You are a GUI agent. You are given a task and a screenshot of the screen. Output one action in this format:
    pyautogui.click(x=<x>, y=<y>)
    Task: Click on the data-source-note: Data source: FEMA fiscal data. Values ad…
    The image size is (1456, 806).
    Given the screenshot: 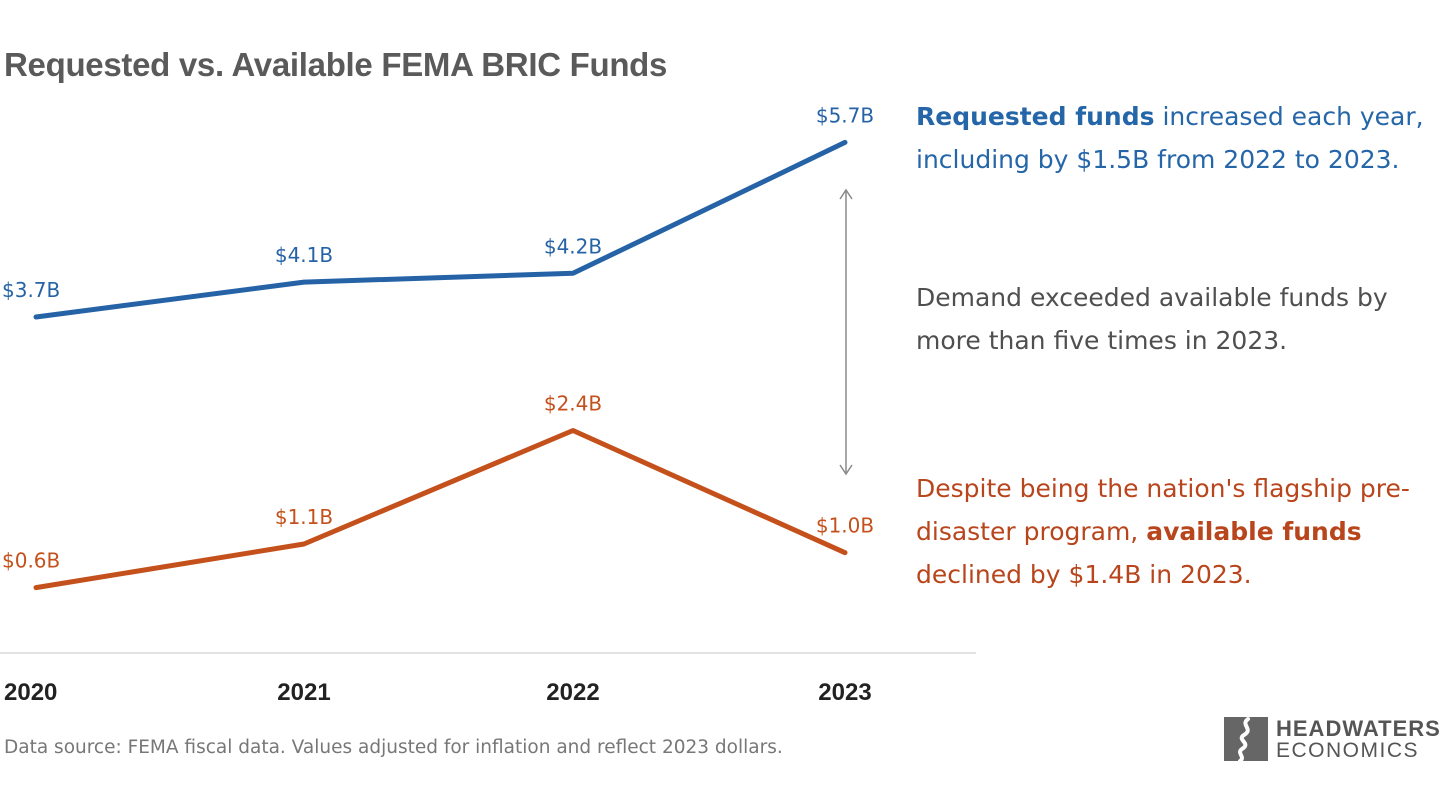 What is the action you would take?
    pyautogui.click(x=393, y=747)
    